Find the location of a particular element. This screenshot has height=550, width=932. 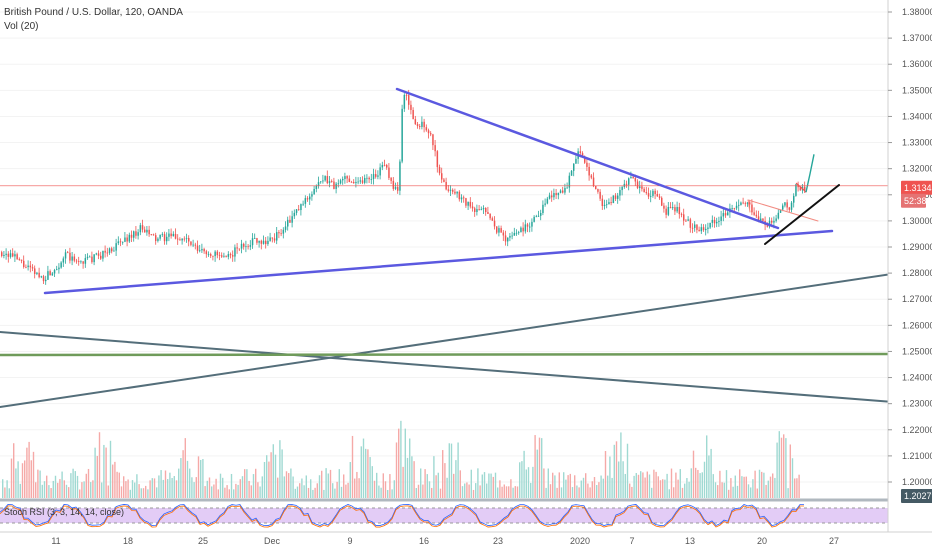

symbol-title: British Pound / U.S. Dollar, 120, OANDA is located at coordinates (93, 12).